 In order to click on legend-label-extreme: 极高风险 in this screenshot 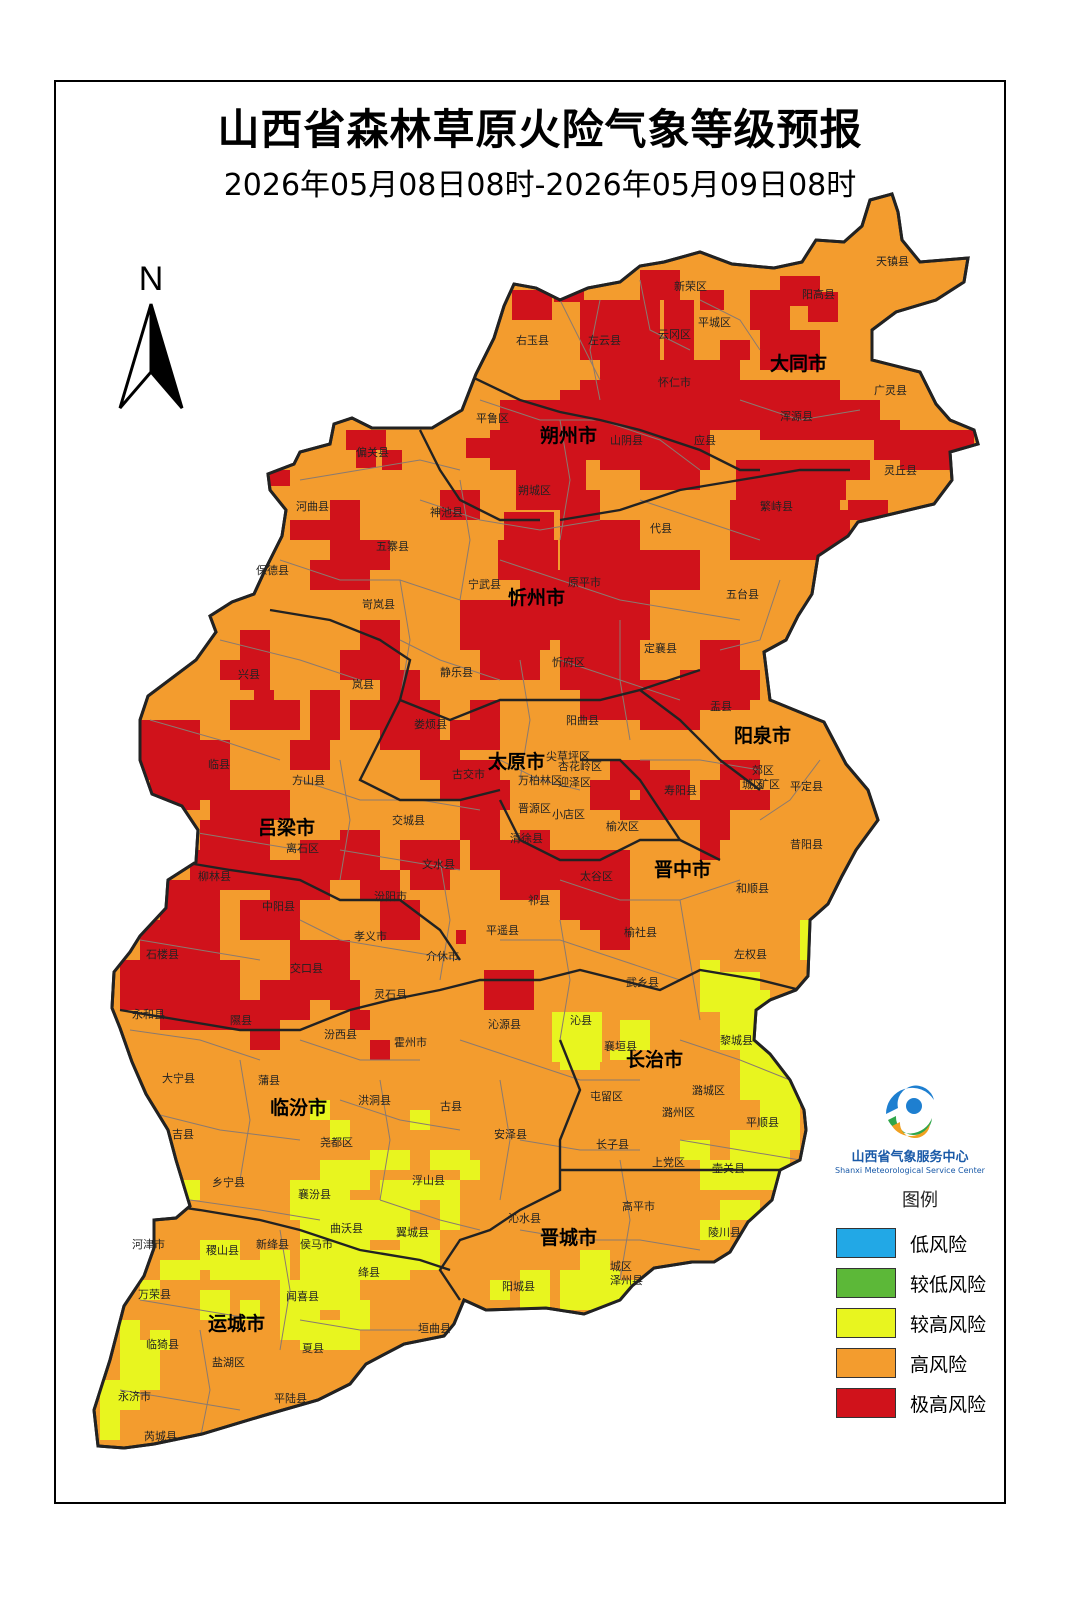, I will do `click(948, 1405)`.